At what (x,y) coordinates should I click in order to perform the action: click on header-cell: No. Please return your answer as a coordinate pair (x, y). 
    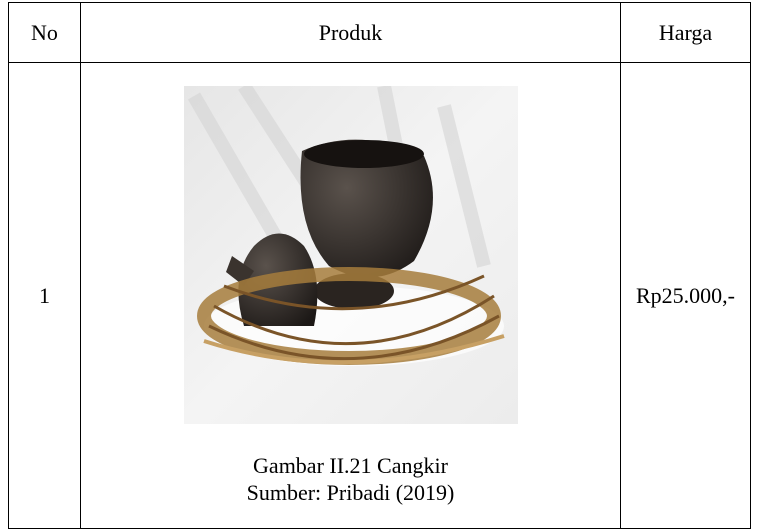
    Looking at the image, I should click on (44, 32).